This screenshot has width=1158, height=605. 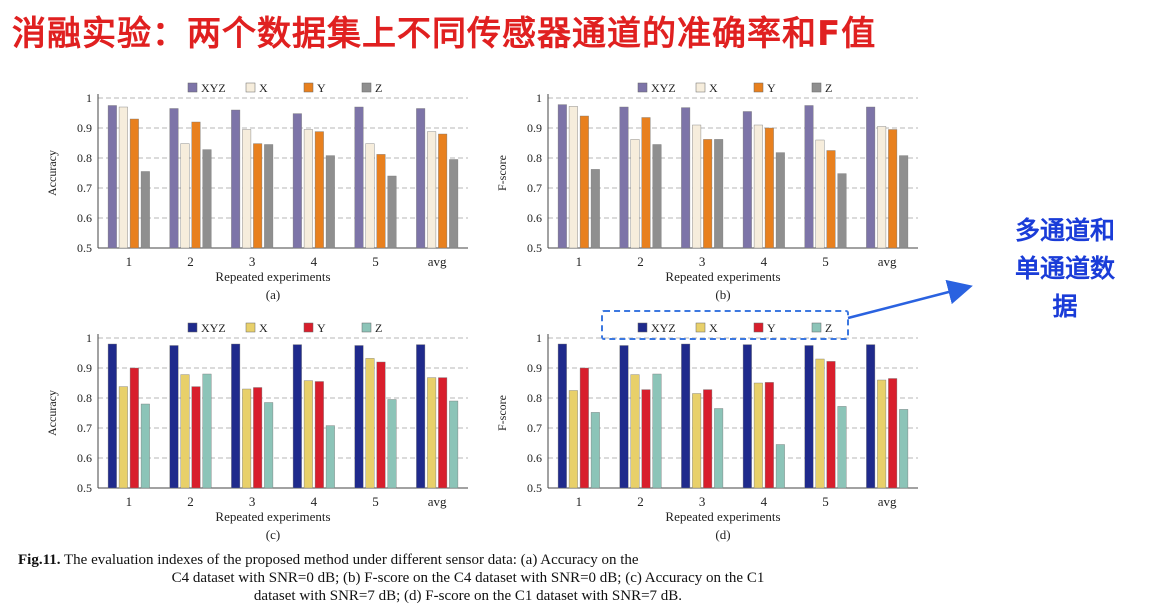 What do you see at coordinates (314, 261) in the screenshot?
I see `x-tick-label: 4` at bounding box center [314, 261].